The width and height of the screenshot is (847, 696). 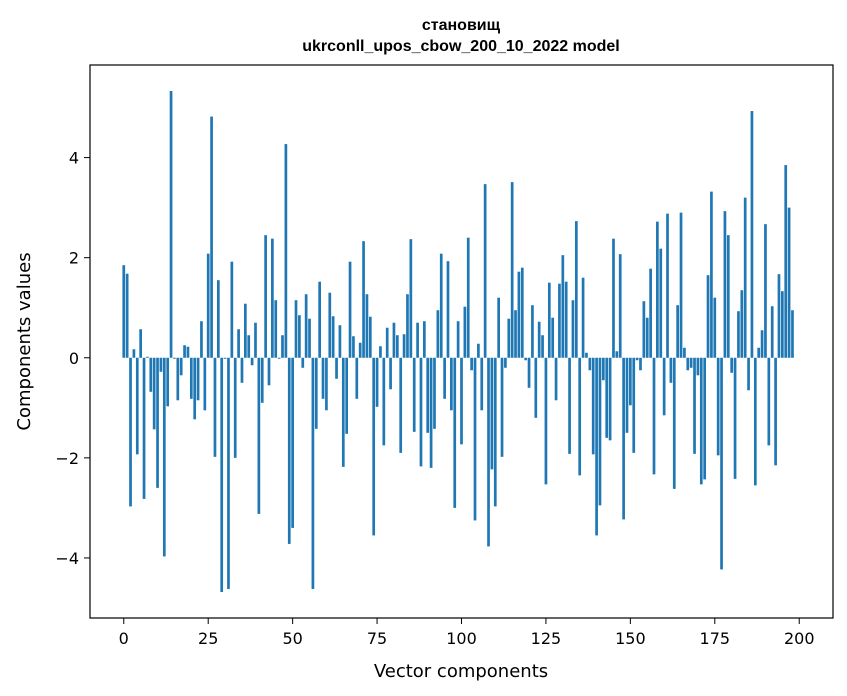 What do you see at coordinates (67, 558) in the screenshot?
I see `y-tick-label: −4` at bounding box center [67, 558].